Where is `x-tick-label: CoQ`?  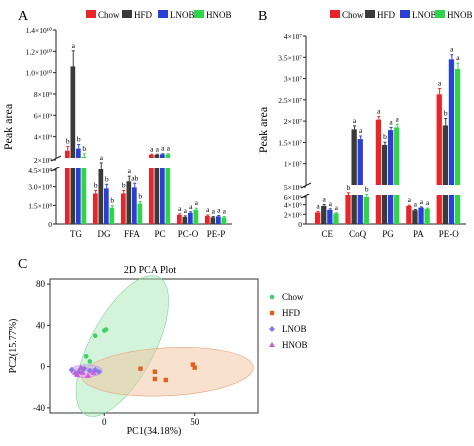
x-tick-label: CoQ is located at coordinates (358, 234).